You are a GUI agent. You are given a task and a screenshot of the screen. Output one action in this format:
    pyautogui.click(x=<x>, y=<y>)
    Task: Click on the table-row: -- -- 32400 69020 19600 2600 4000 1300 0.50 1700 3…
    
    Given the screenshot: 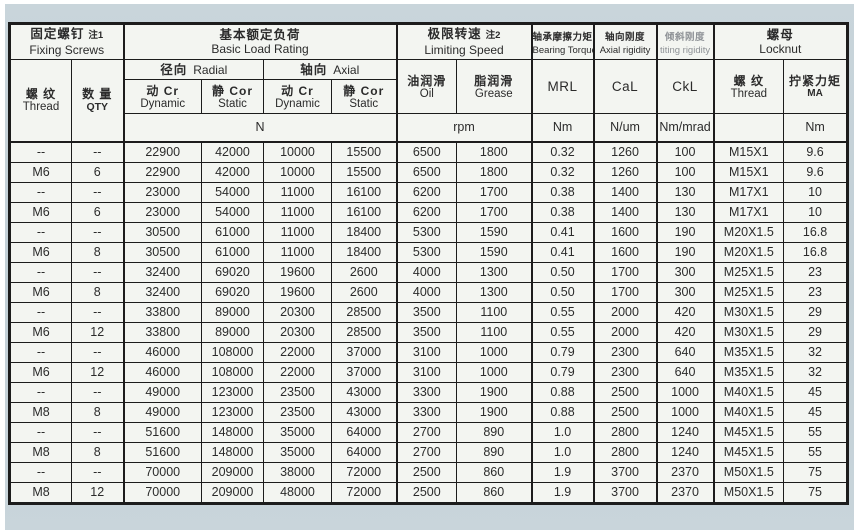 What is the action you would take?
    pyautogui.click(x=429, y=272)
    